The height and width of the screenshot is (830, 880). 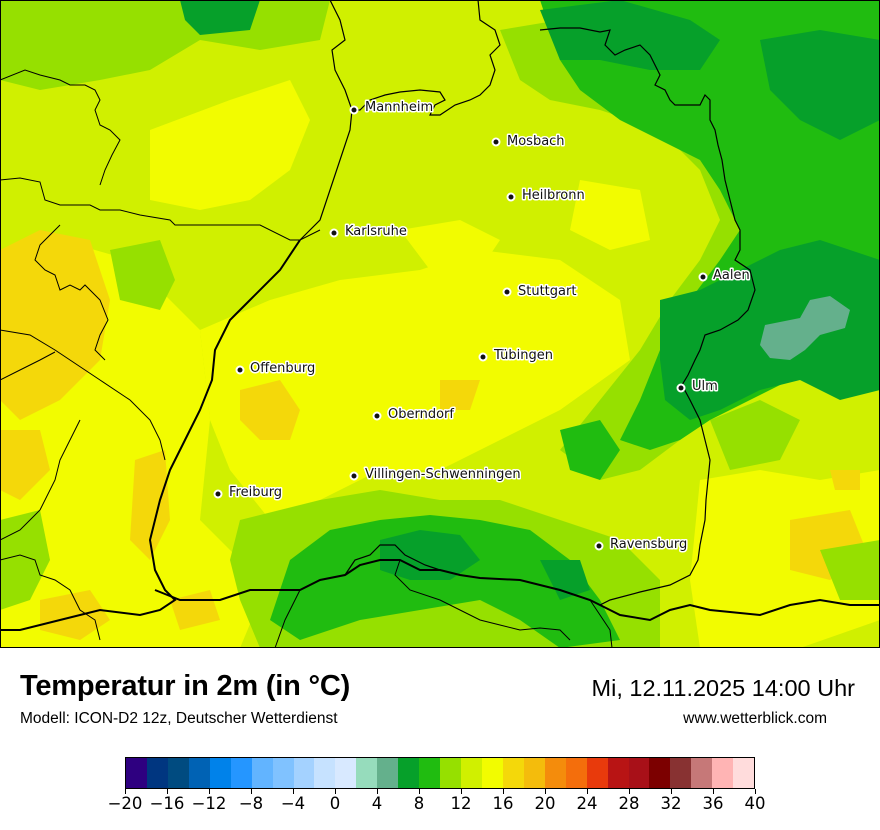 What do you see at coordinates (755, 718) in the screenshot?
I see `website-link: www.wetterblick.com` at bounding box center [755, 718].